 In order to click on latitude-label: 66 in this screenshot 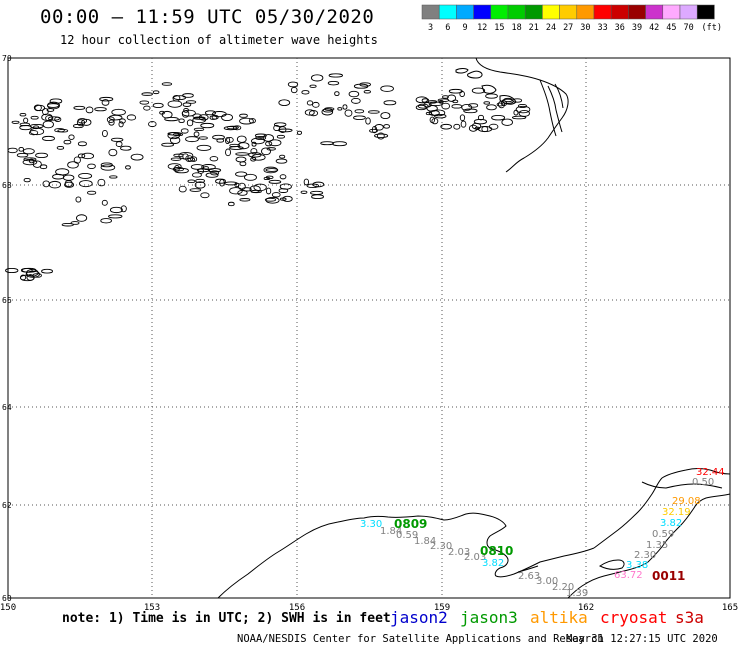, I will do `click(7, 300)`.